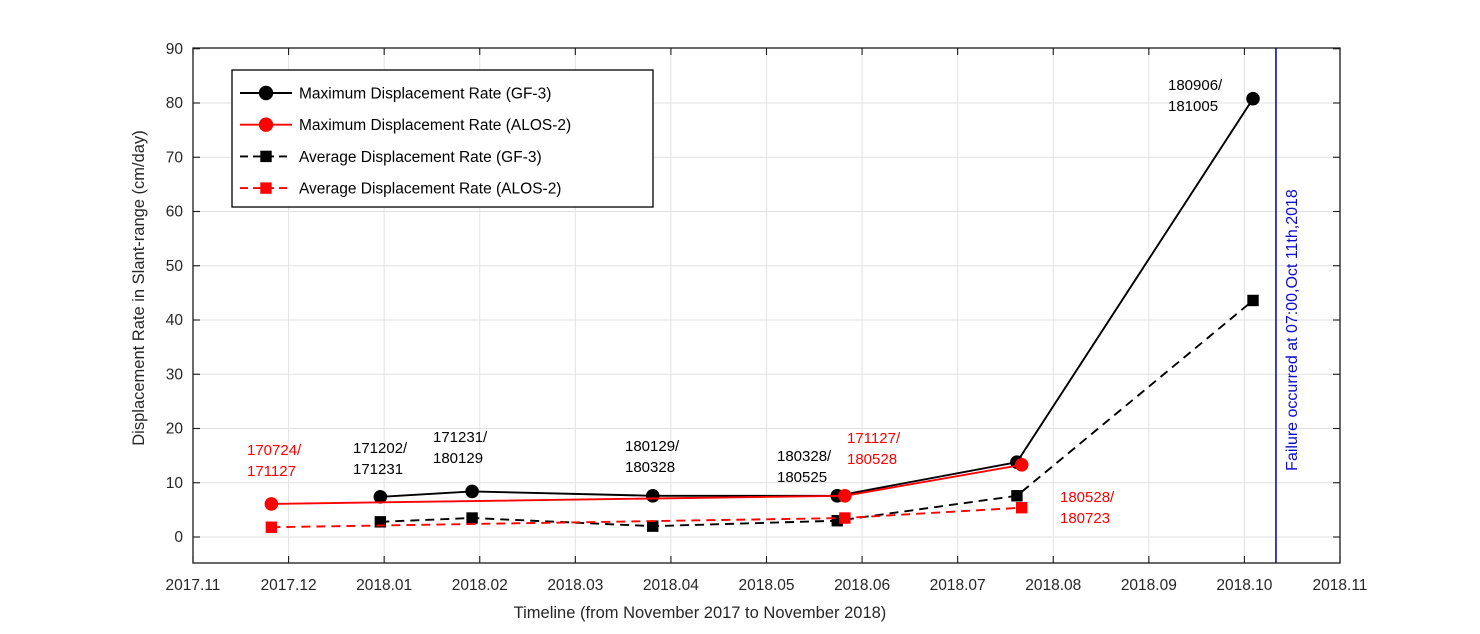 This screenshot has height=634, width=1480. I want to click on x-tick-label: 2018.11, so click(1340, 585).